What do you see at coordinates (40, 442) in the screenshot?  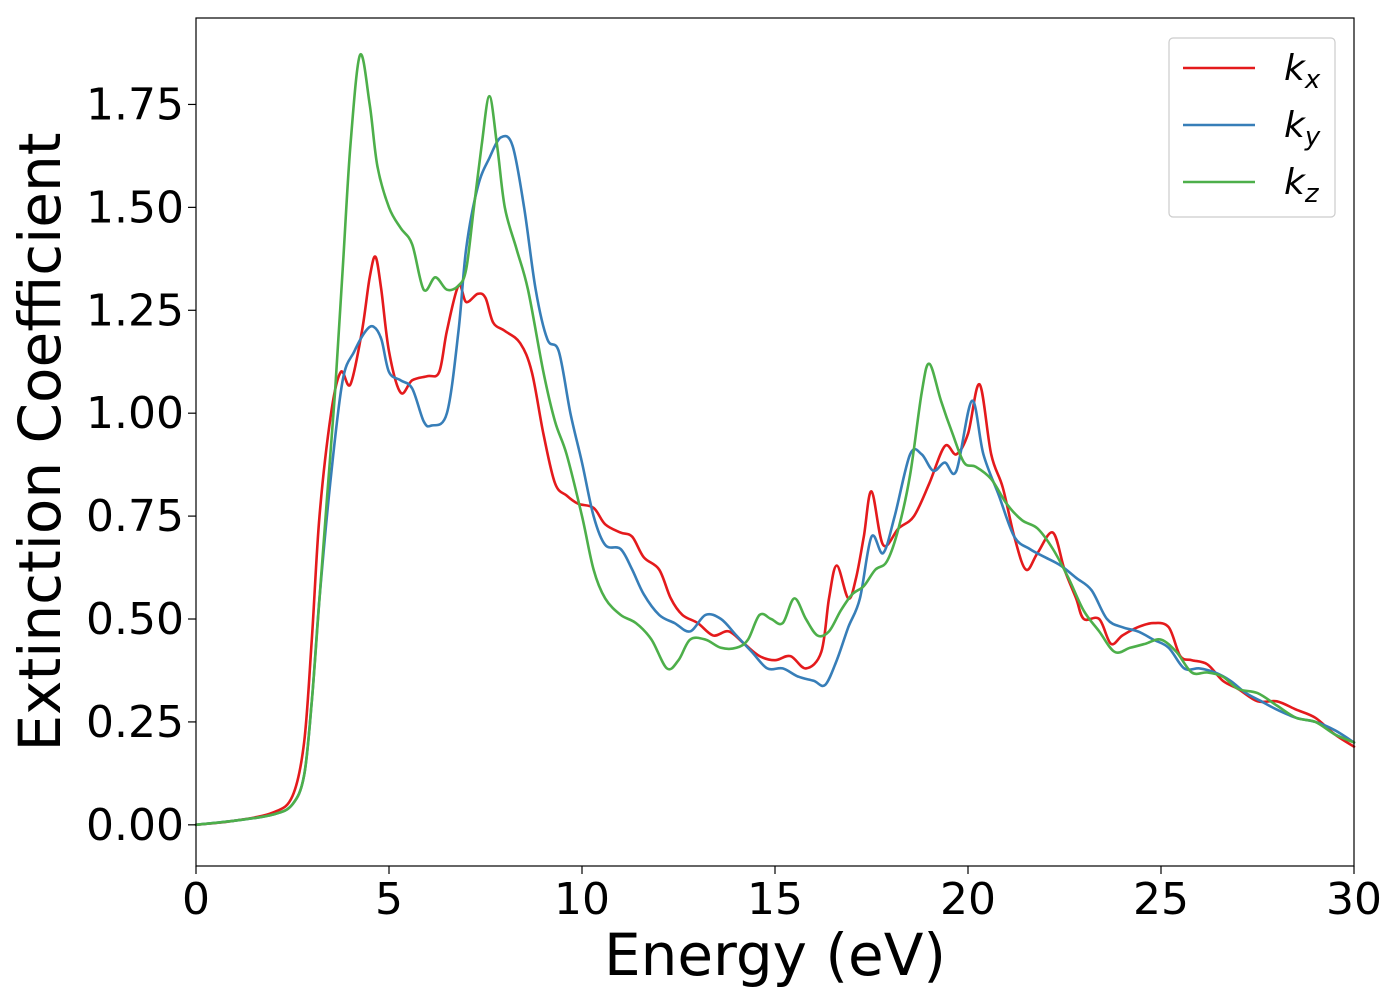 I see `y-axis-title: Extinction Coefficient` at bounding box center [40, 442].